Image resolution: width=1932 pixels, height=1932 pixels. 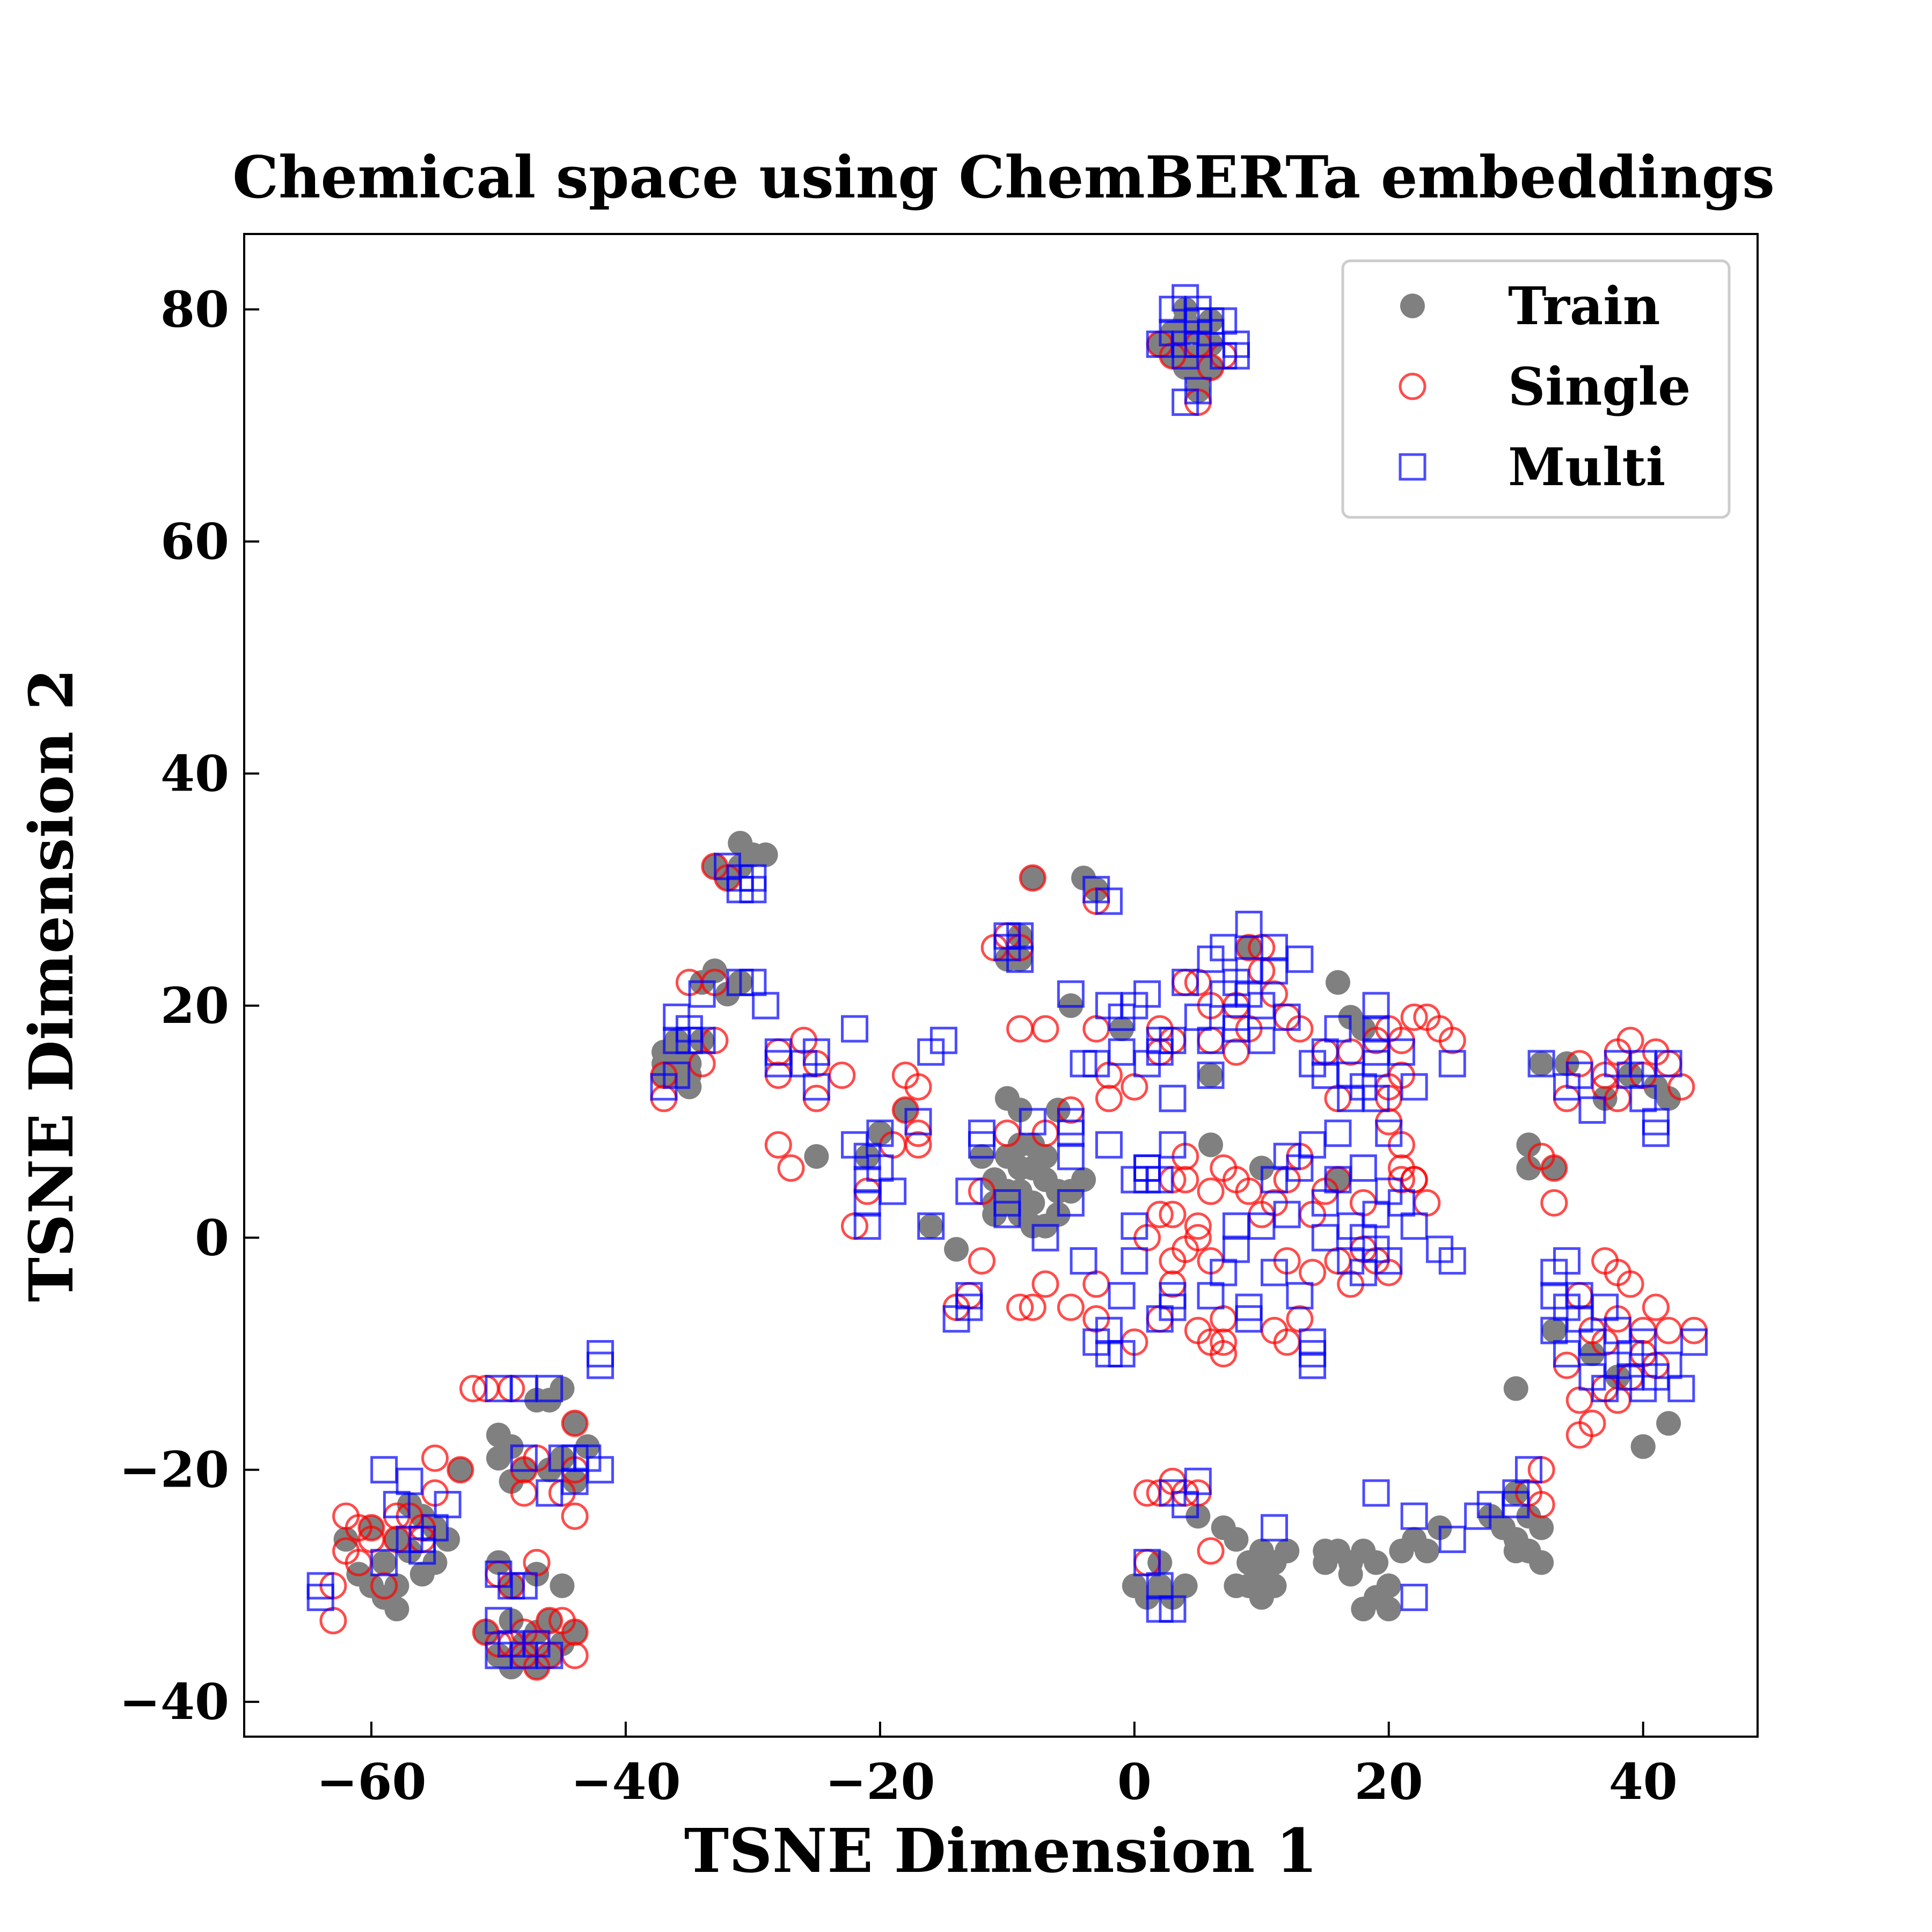 What do you see at coordinates (174, 1702) in the screenshot?
I see `y-tick-label: −40` at bounding box center [174, 1702].